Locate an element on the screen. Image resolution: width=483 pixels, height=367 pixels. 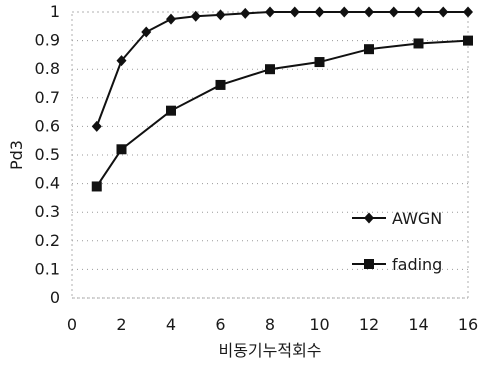
y-tick-label: 0.7 is located at coordinates (47, 97).